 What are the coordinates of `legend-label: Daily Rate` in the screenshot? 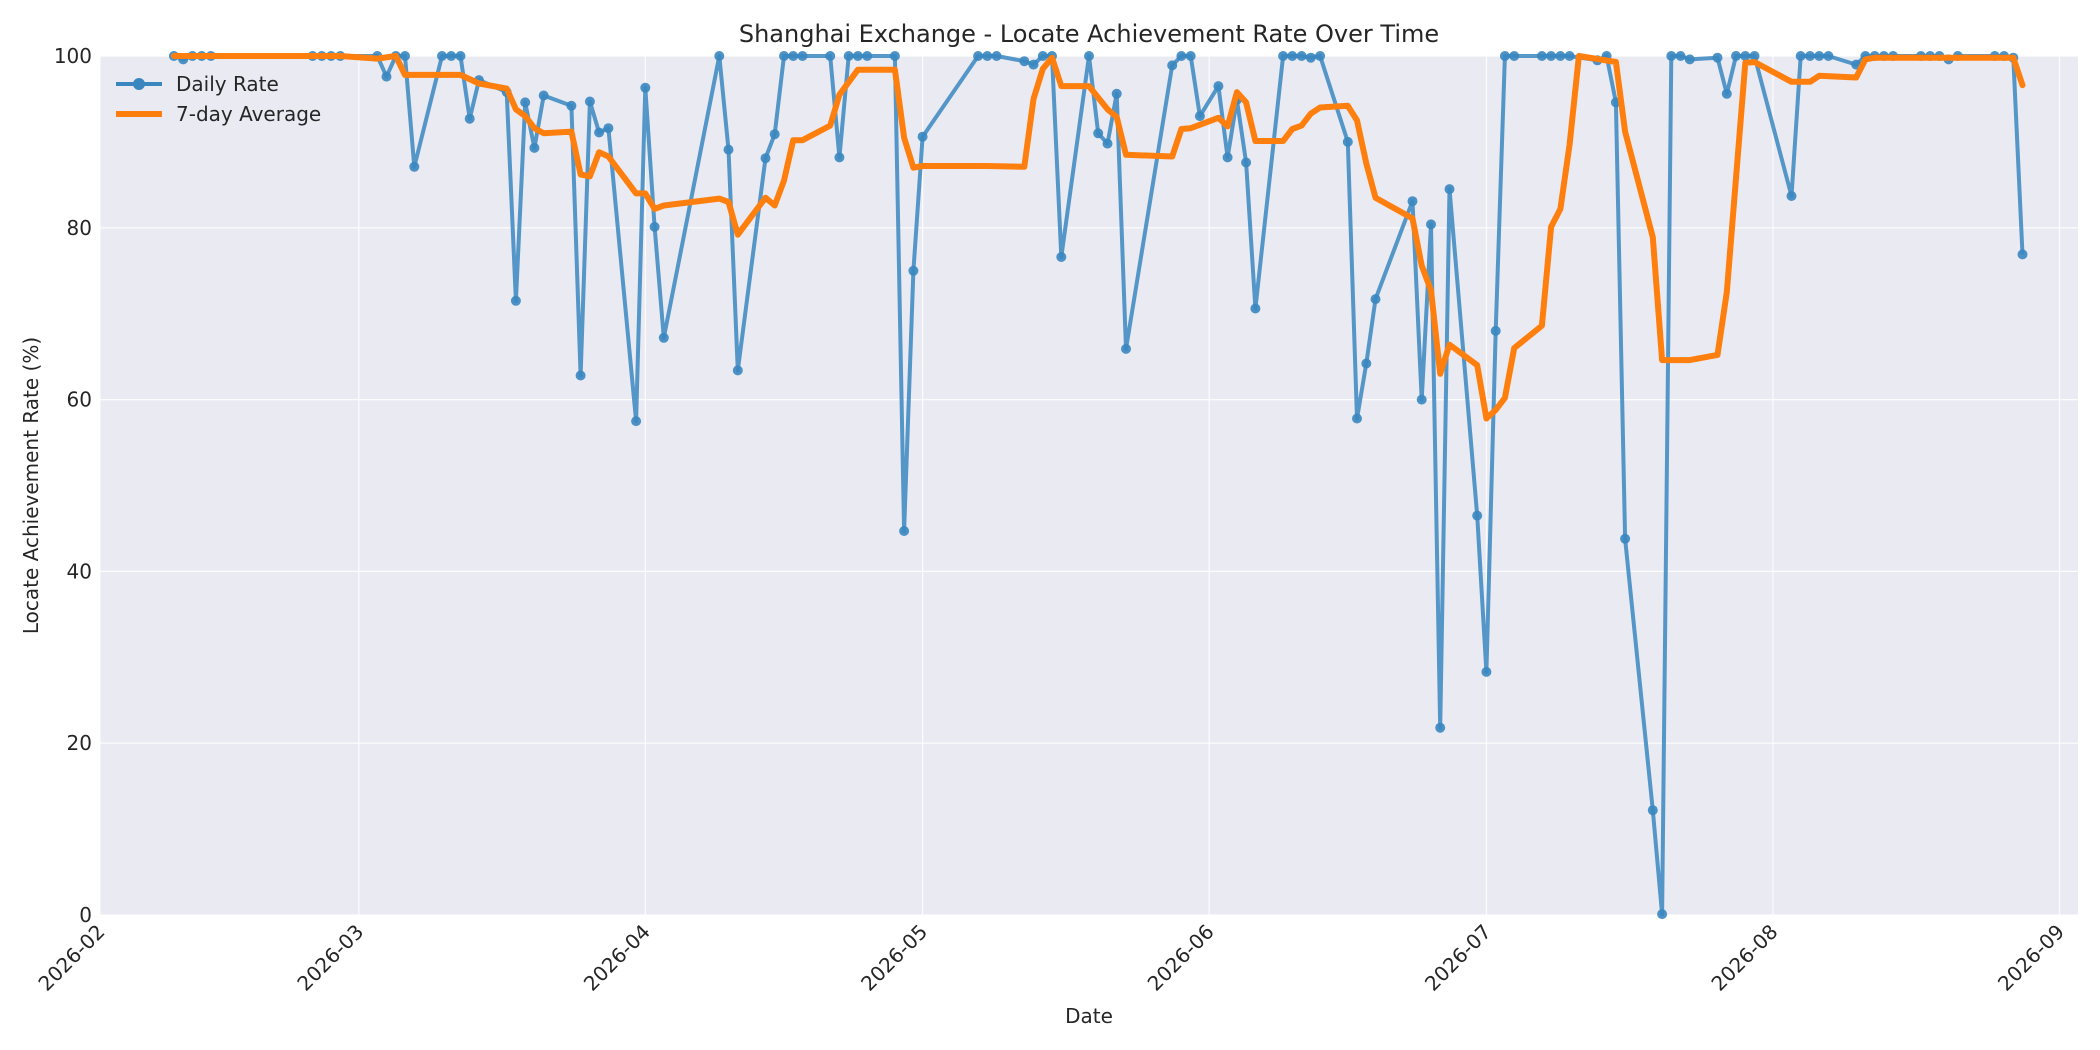 It's located at (227, 84).